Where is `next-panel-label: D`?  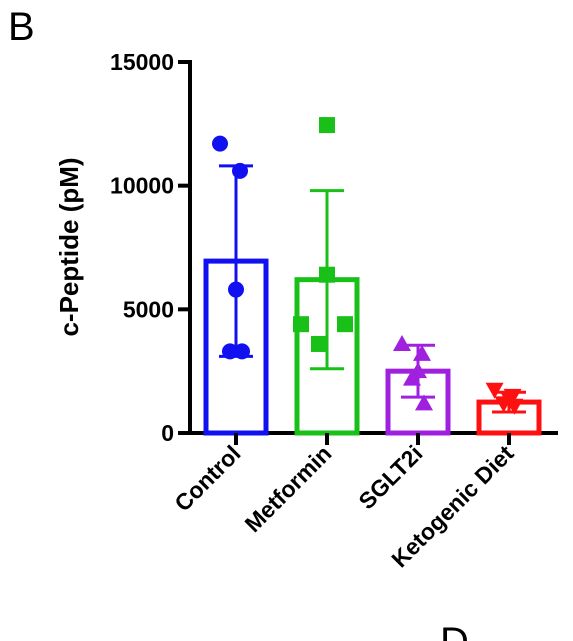 next-panel-label: D is located at coordinates (454, 630).